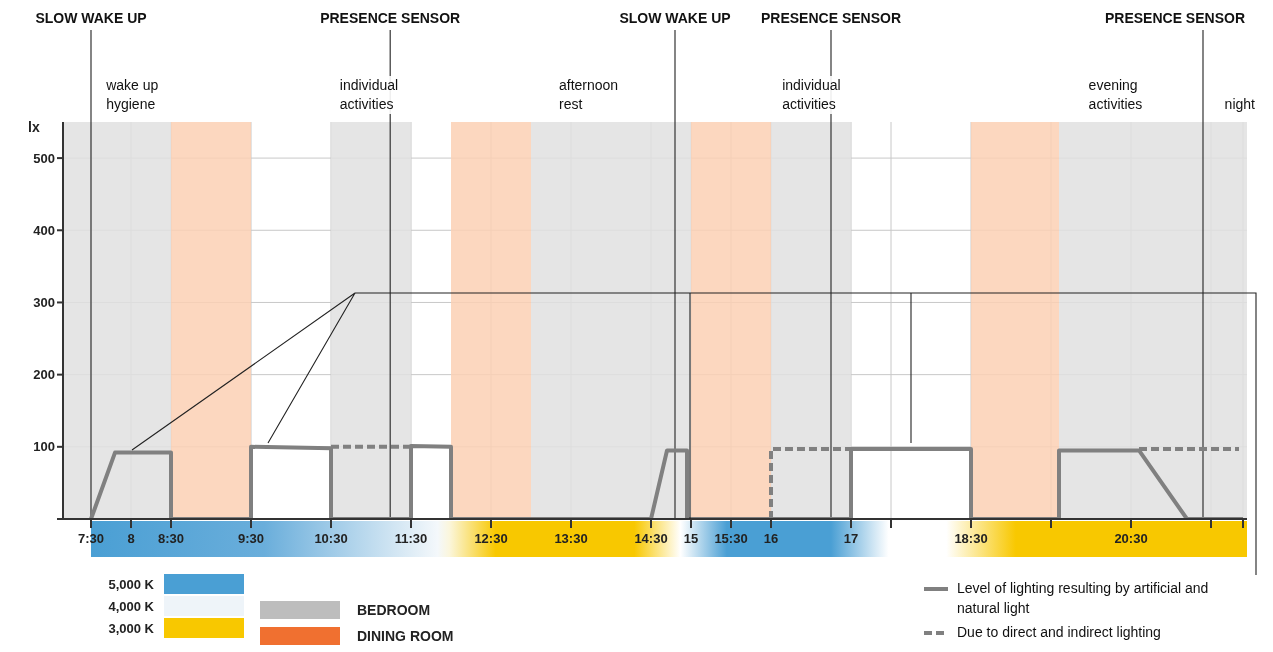  Describe the element at coordinates (1131, 539) in the screenshot. I see `x-tick-label: 20:30` at that location.